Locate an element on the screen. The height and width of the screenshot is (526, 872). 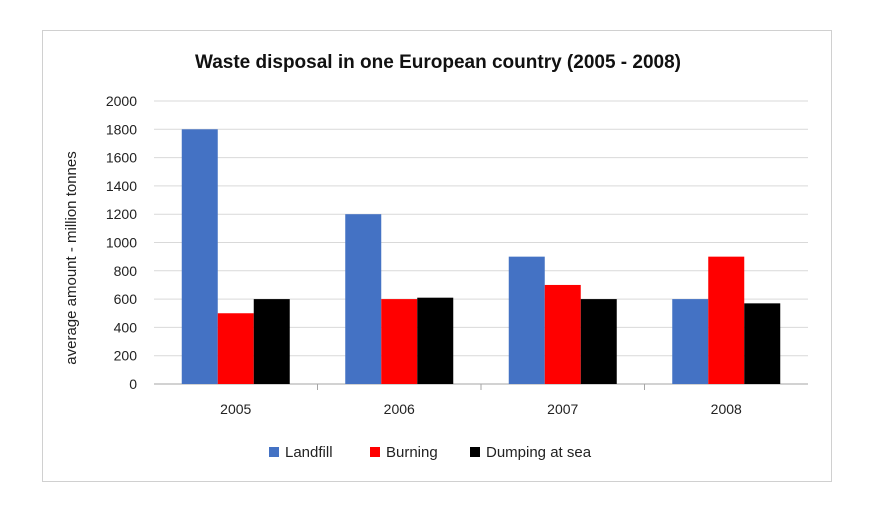
x-tick-label: 2006 is located at coordinates (399, 409).